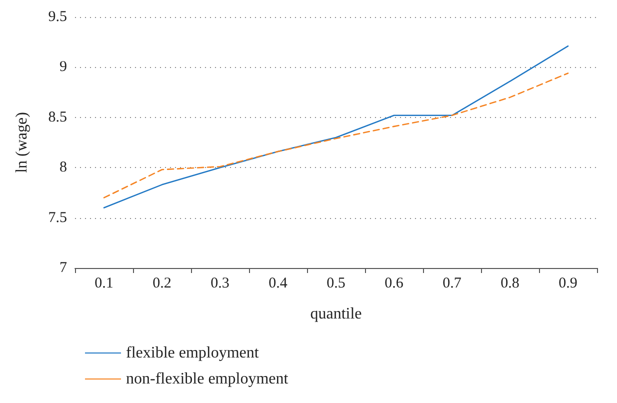 This screenshot has height=403, width=617. I want to click on y-tick-label: 9.5, so click(57, 17).